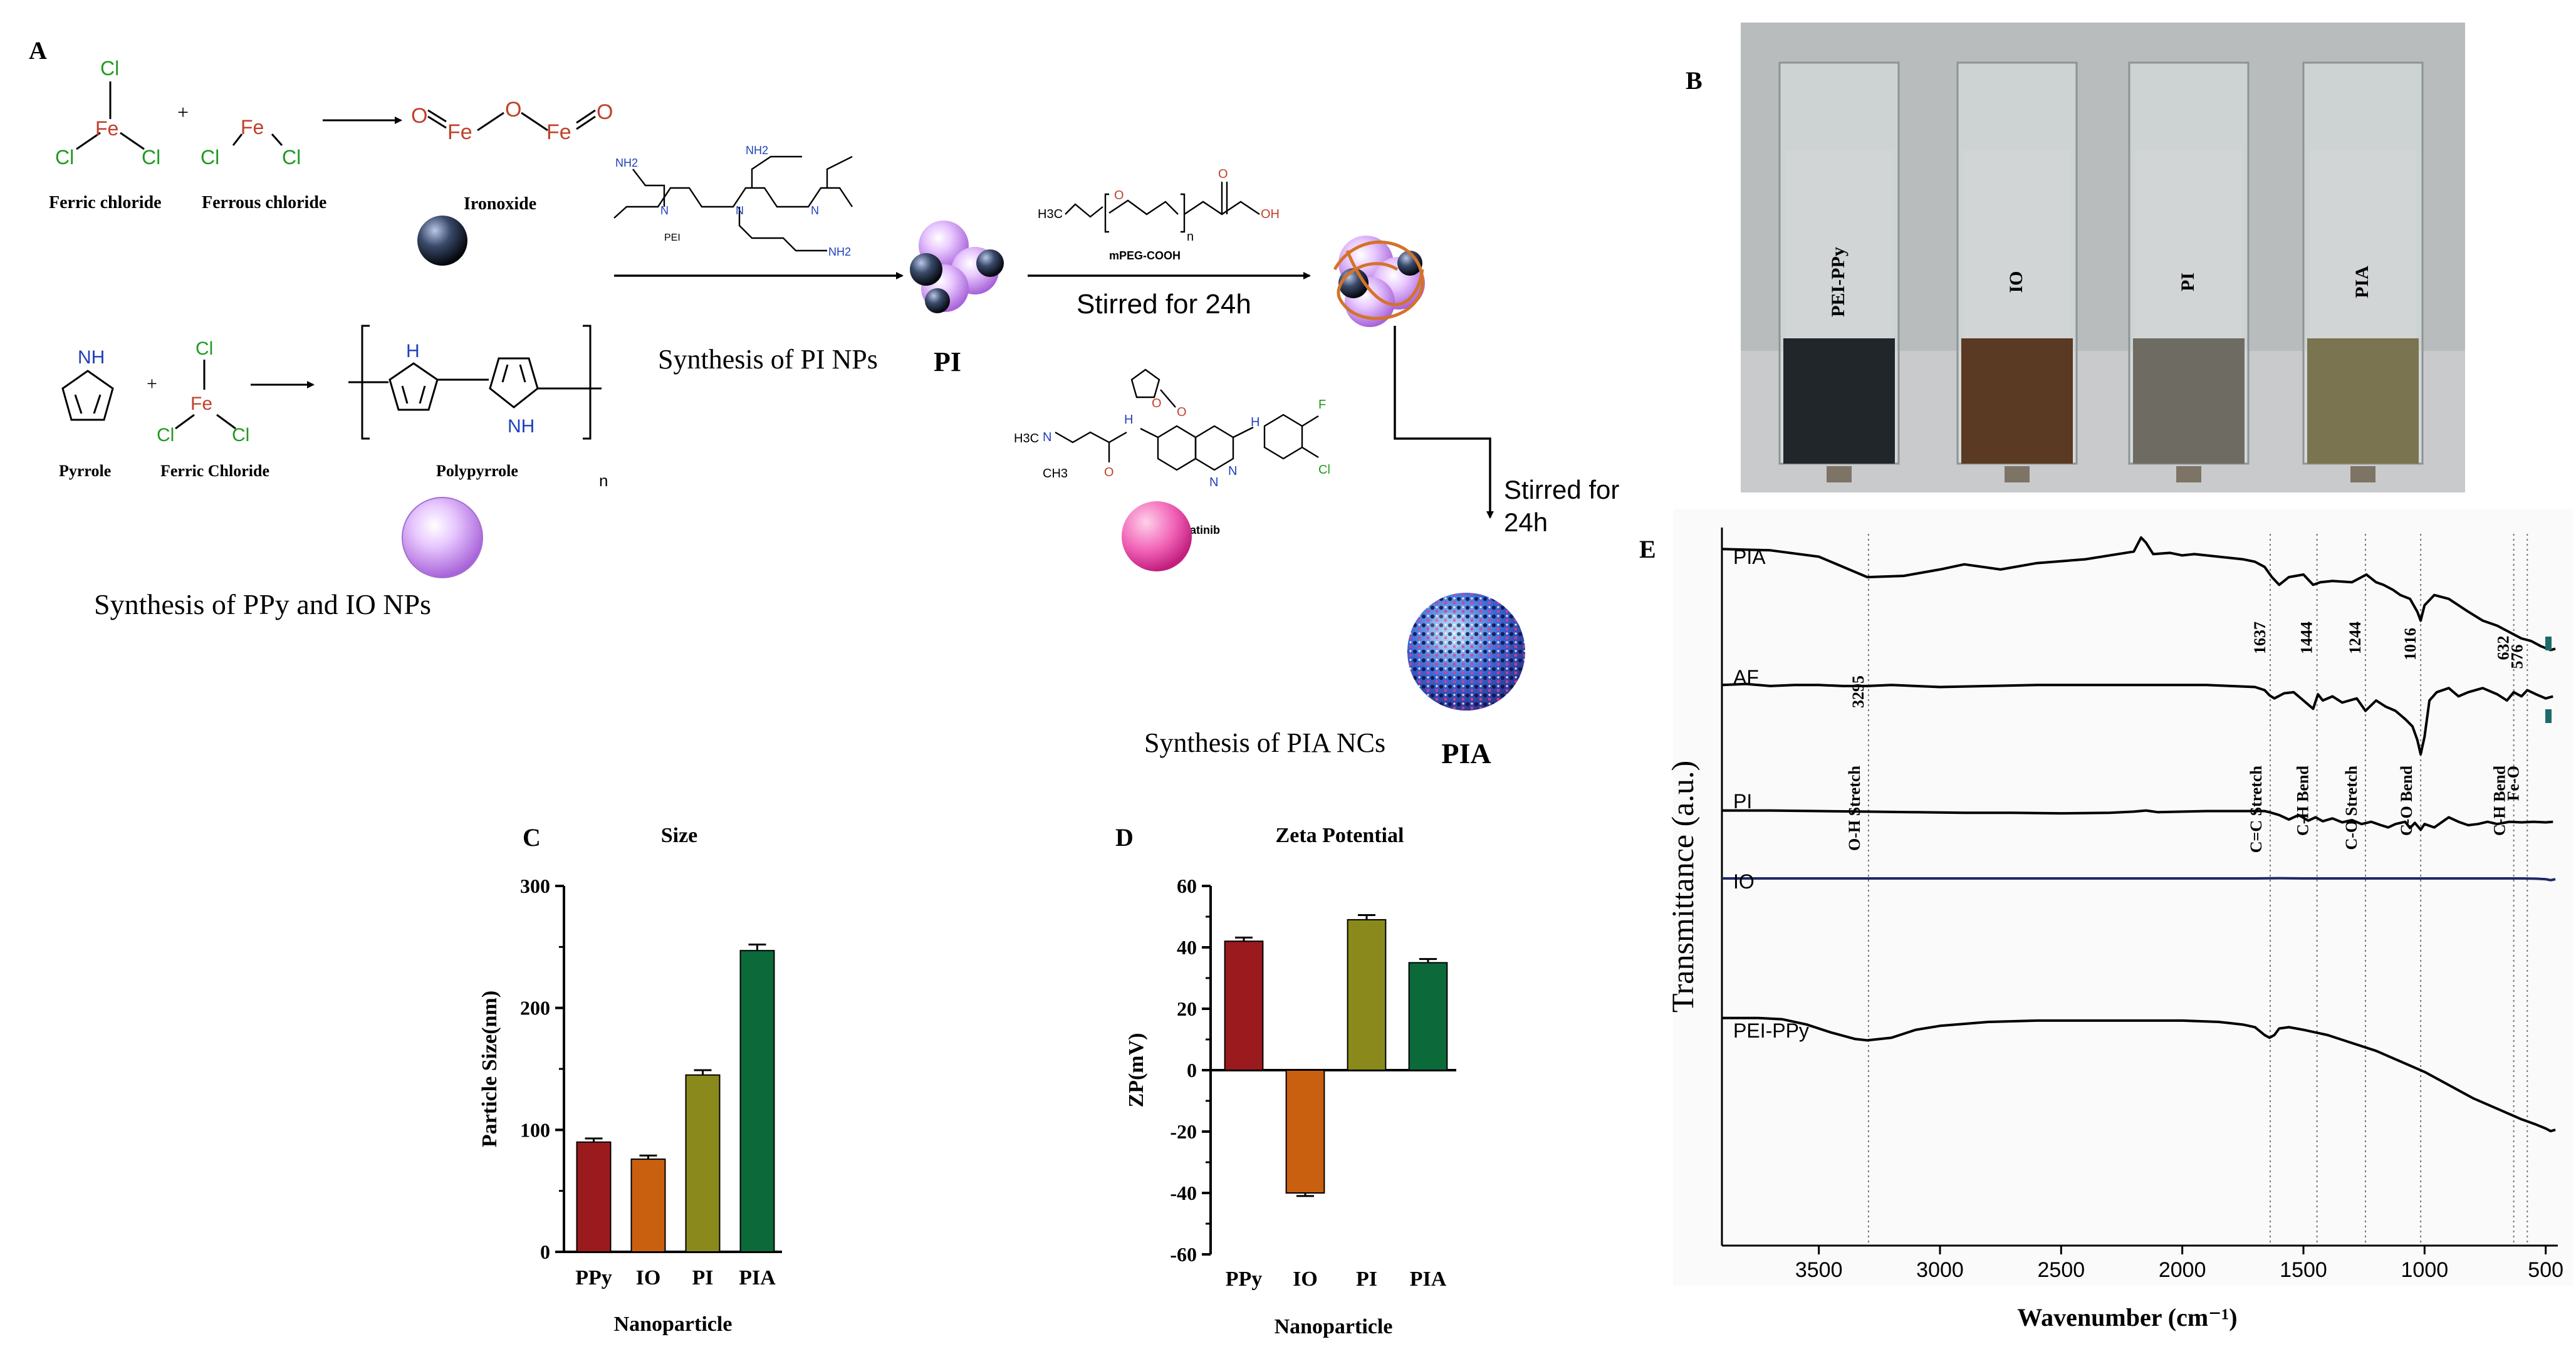  I want to click on ferric-chloride-label: Ferric chloride, so click(105, 202).